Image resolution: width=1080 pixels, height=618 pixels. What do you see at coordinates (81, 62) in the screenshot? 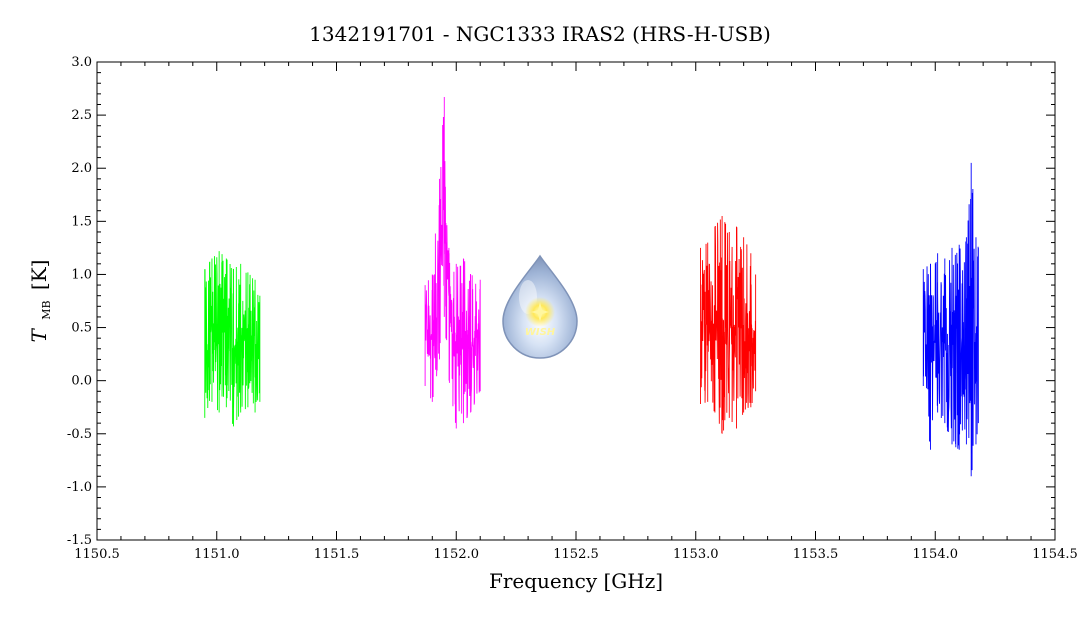
I see `y-tick-label: 3.0` at bounding box center [81, 62].